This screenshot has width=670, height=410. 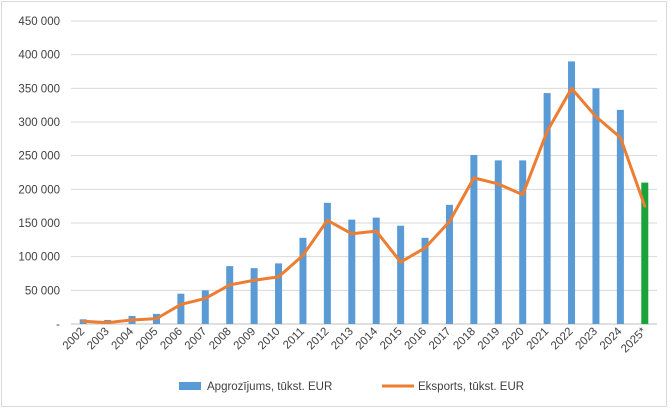 What do you see at coordinates (39, 123) in the screenshot?
I see `y-tick-label: 300 000` at bounding box center [39, 123].